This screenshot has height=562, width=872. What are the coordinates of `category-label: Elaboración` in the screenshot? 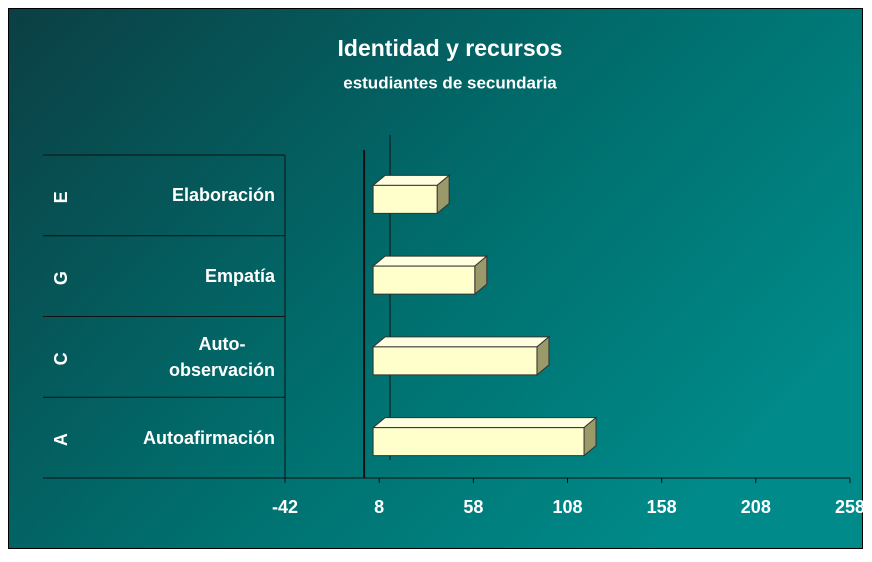 It's located at (223, 195).